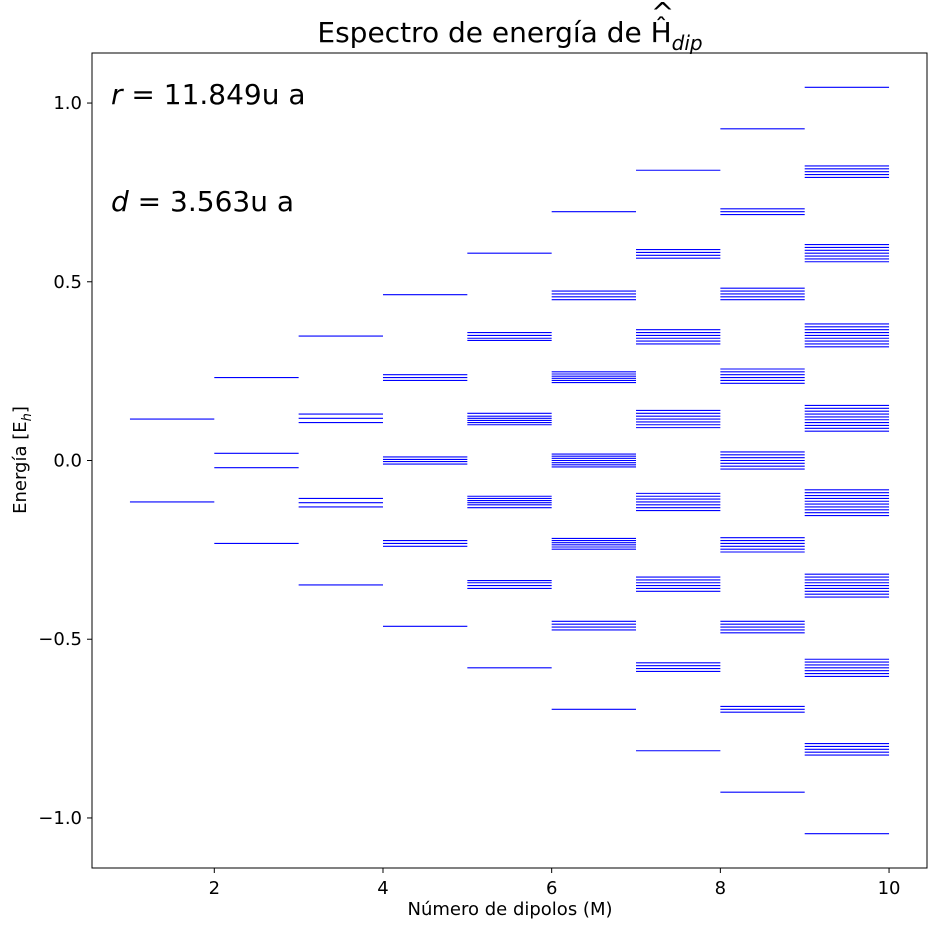  I want to click on x-tick-label: 4, so click(382, 888).